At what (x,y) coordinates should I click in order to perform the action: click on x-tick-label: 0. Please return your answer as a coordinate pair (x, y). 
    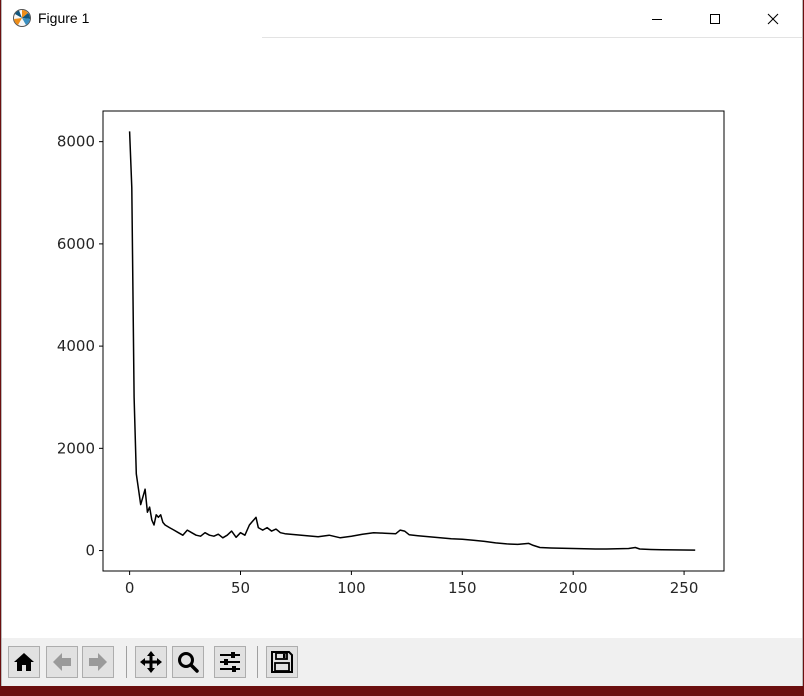
    Looking at the image, I should click on (130, 588).